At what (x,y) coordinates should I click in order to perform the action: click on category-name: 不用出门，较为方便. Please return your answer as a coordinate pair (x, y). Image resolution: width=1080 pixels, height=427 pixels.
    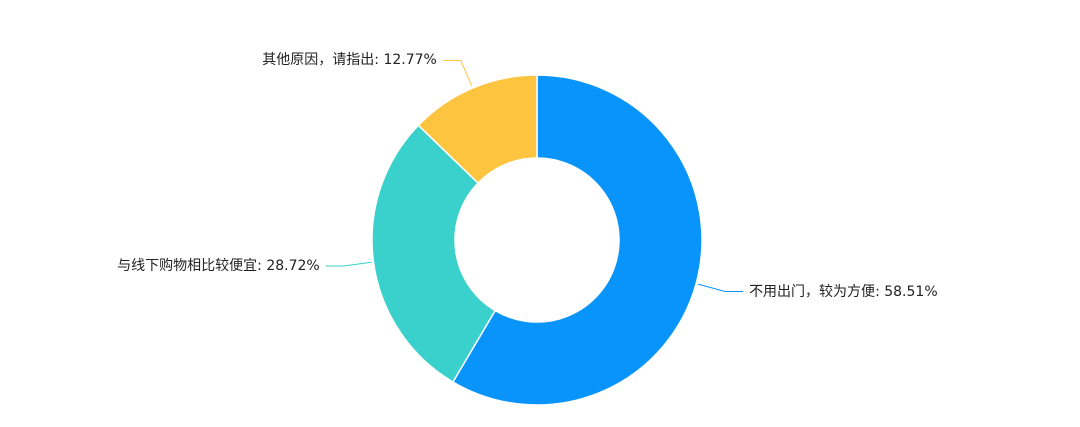
    Looking at the image, I should click on (816, 292).